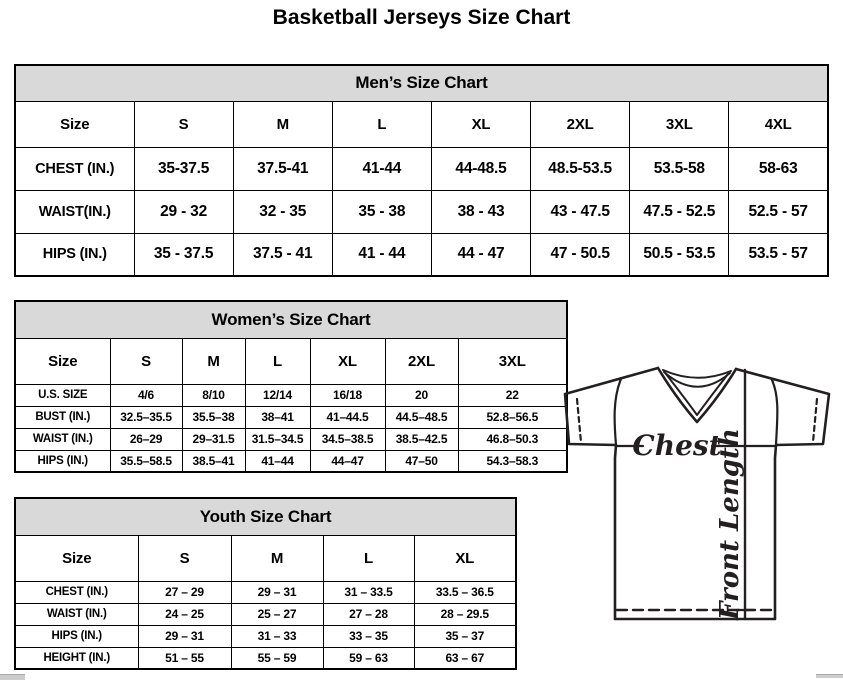  What do you see at coordinates (74, 168) in the screenshot?
I see `men-row-label: CHEST (IN.)` at bounding box center [74, 168].